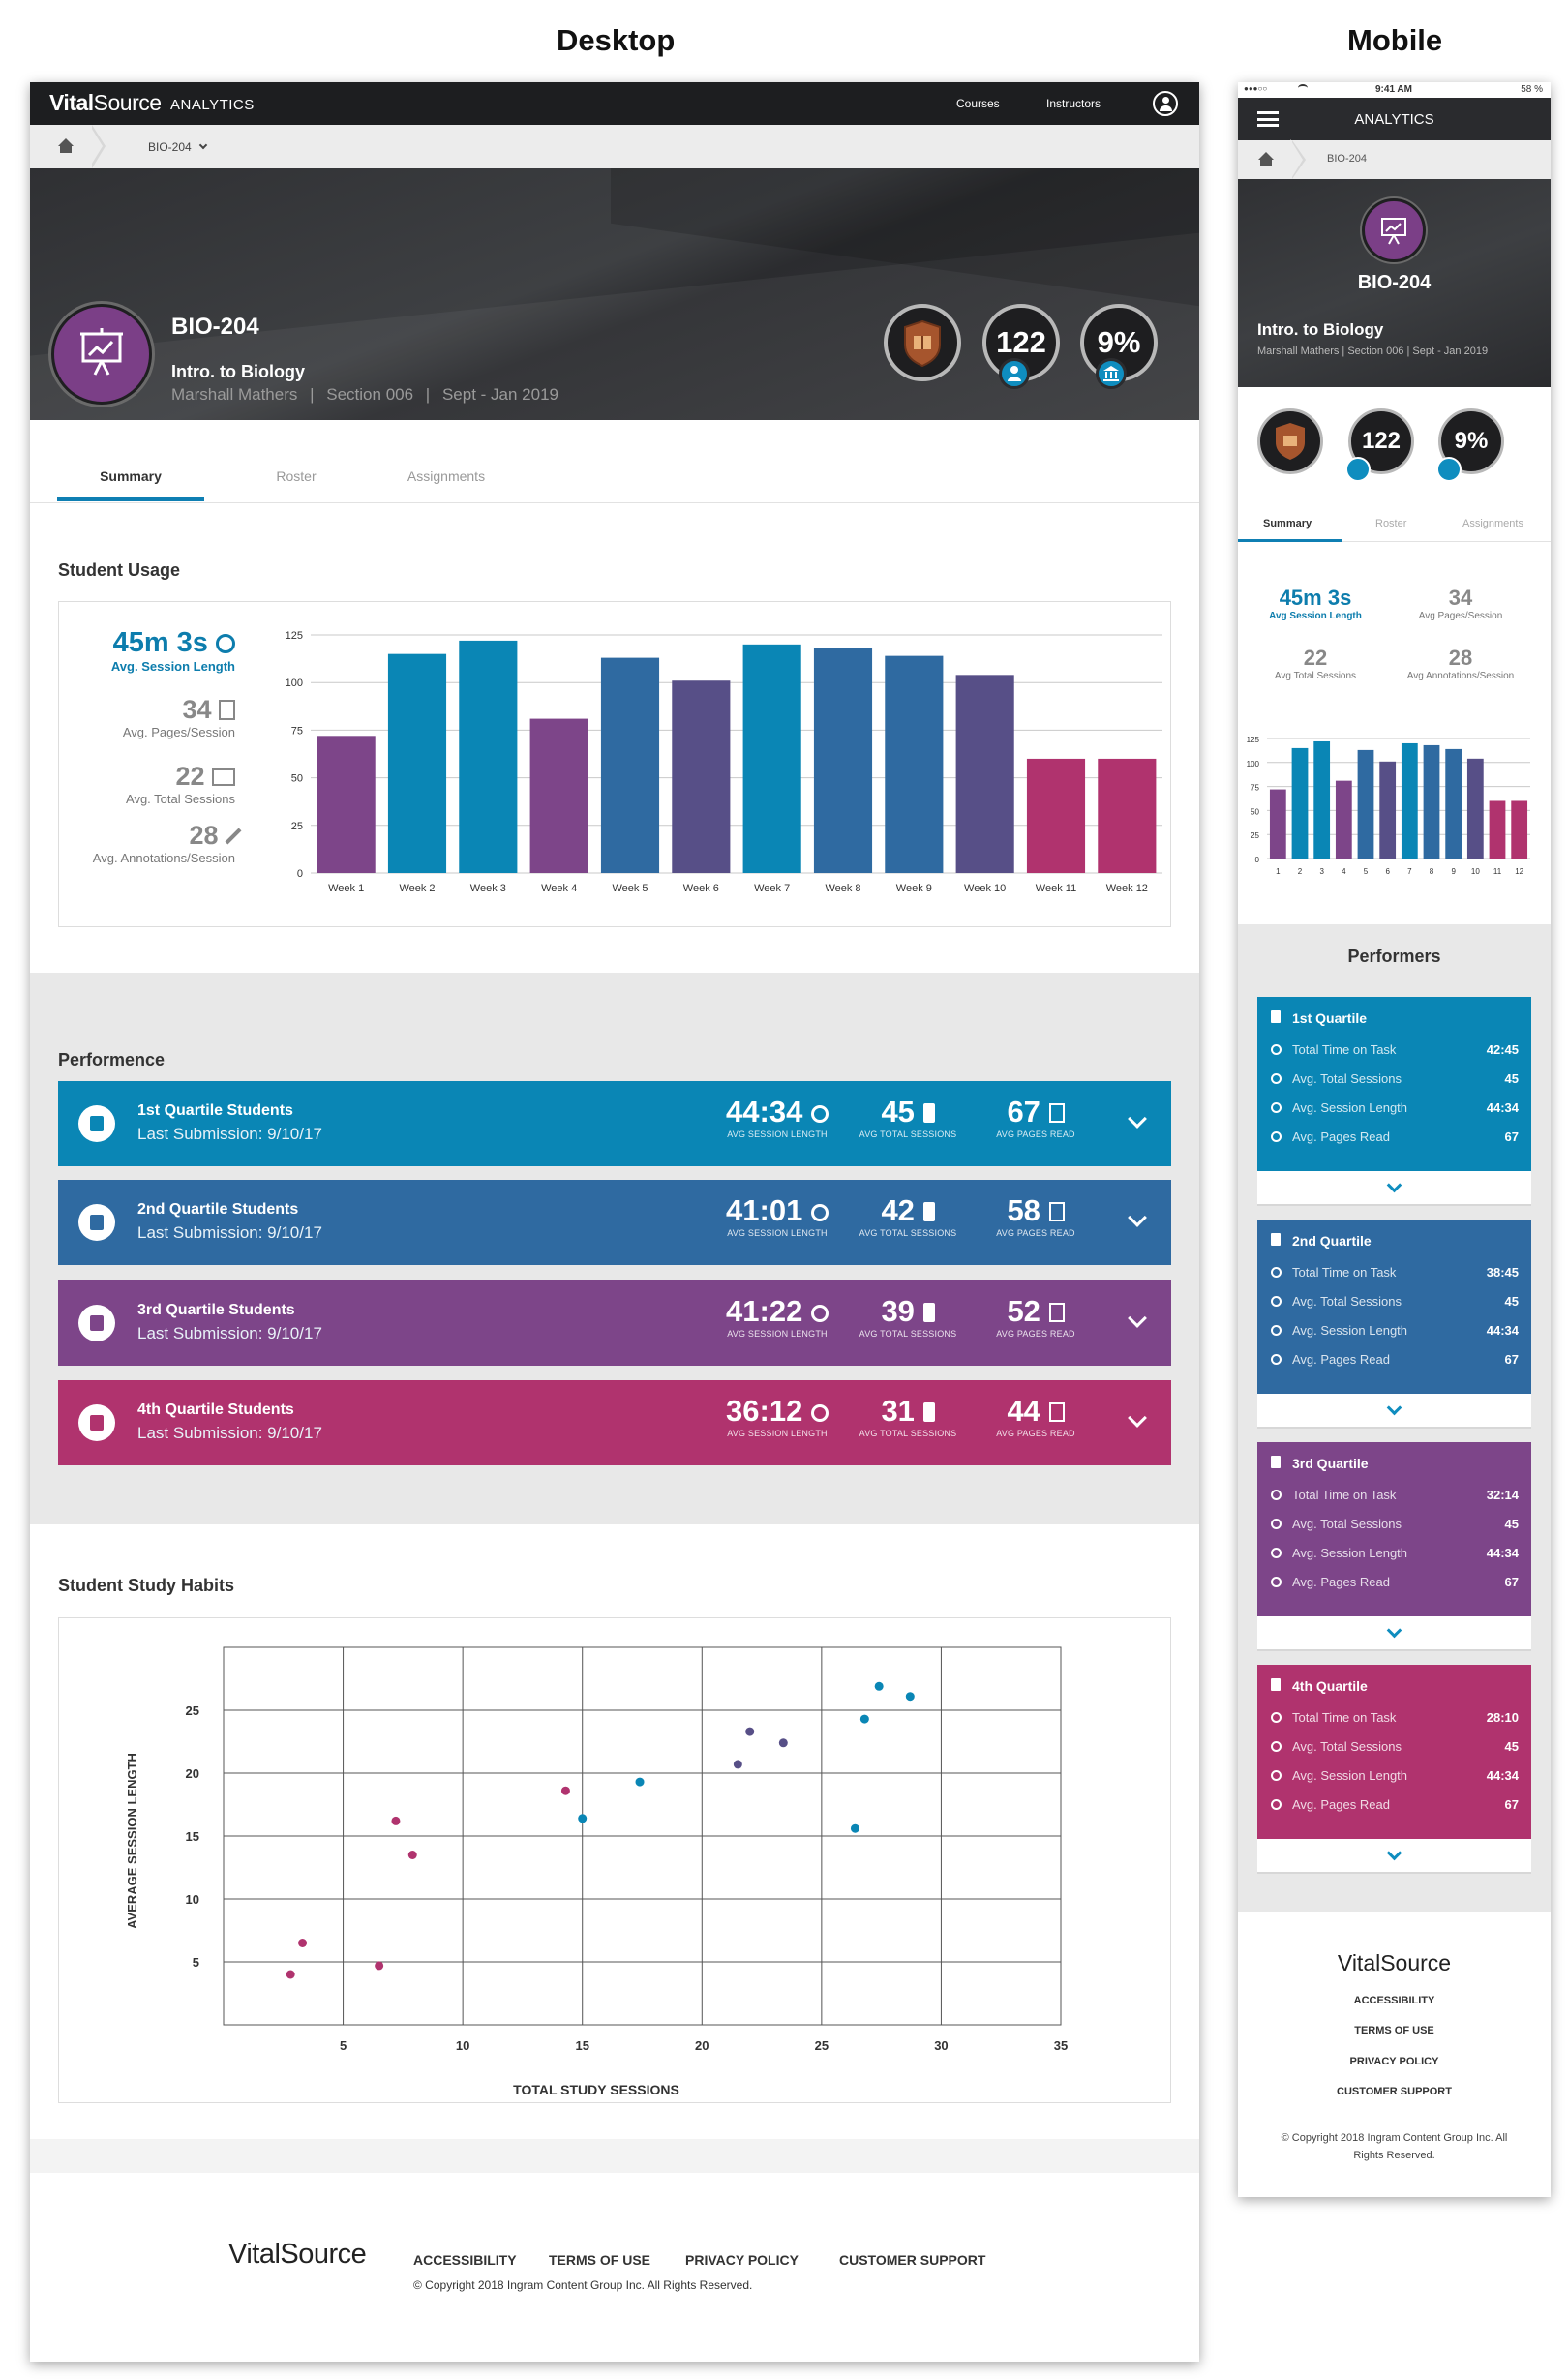 Image resolution: width=1568 pixels, height=2380 pixels. What do you see at coordinates (1165, 104) in the screenshot?
I see `user-circle-icon` at bounding box center [1165, 104].